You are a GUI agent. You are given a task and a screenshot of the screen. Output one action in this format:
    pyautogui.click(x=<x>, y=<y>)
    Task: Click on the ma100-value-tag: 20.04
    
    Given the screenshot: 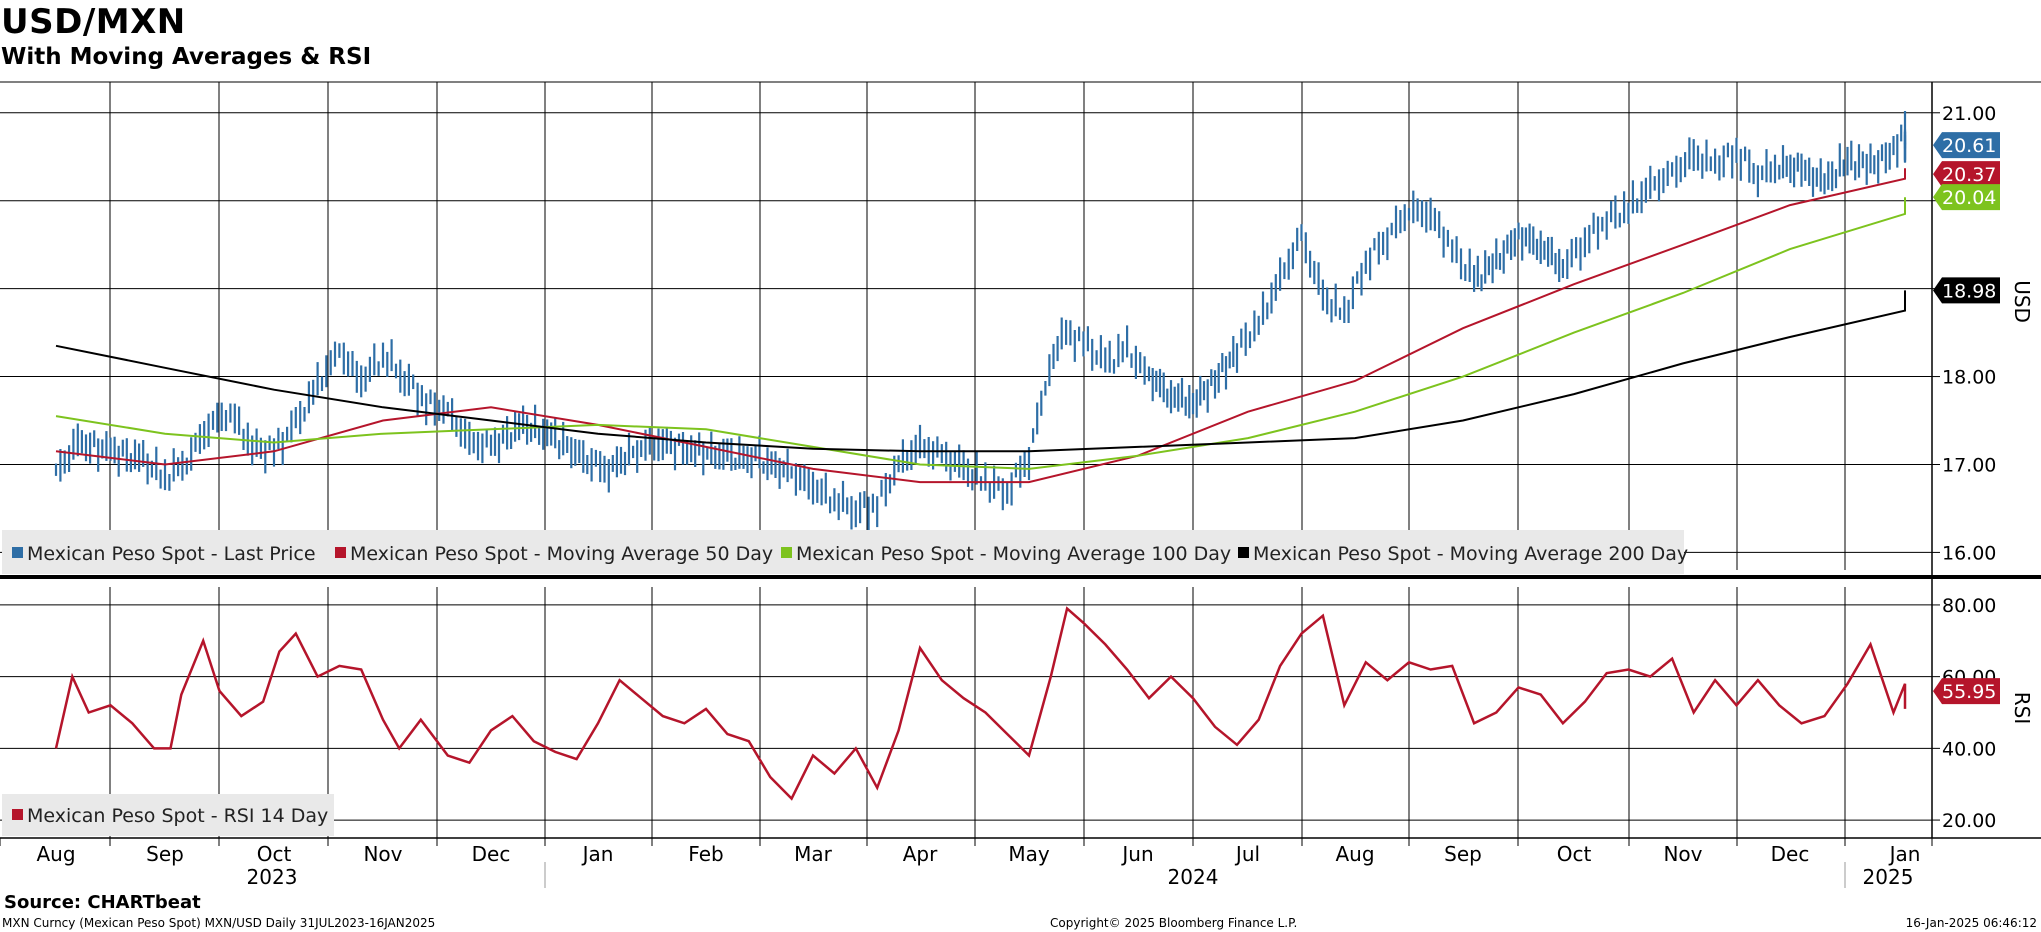 What is the action you would take?
    pyautogui.click(x=1966, y=197)
    